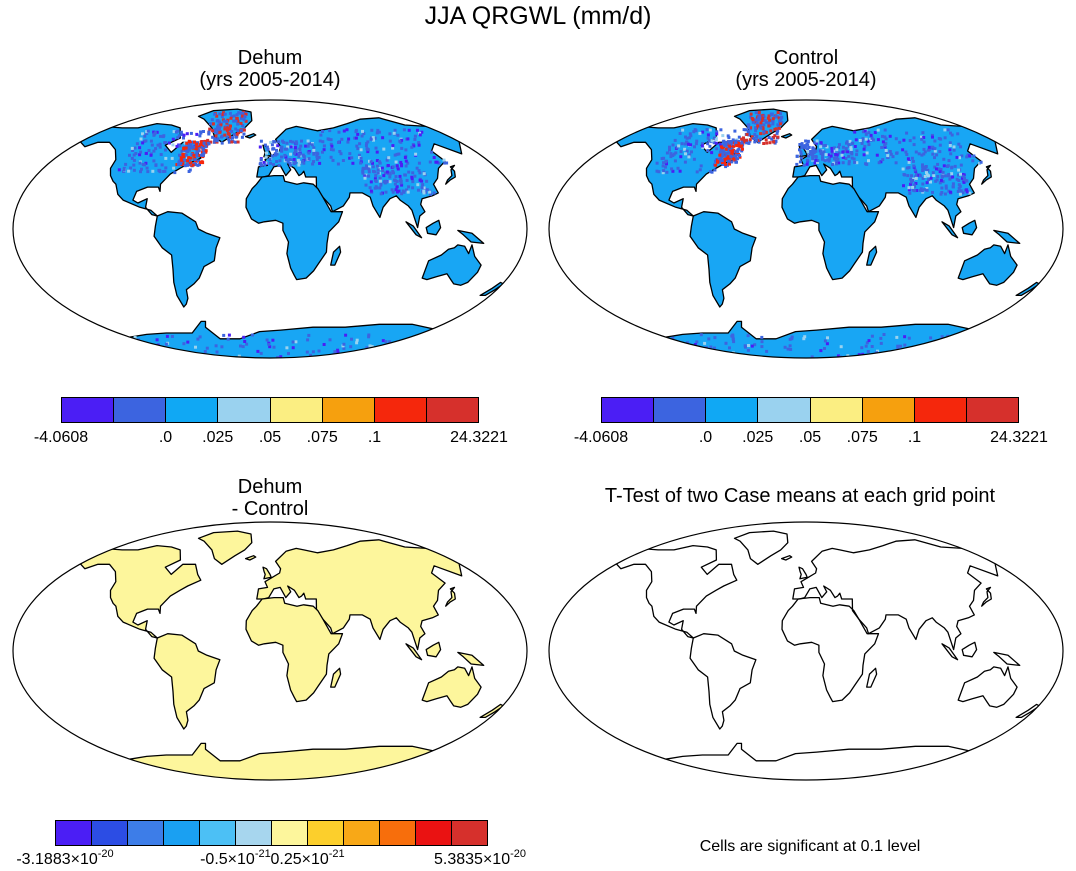 This screenshot has width=1076, height=871. What do you see at coordinates (270, 69) in the screenshot?
I see `panel-title-dehum: Dehum (yrs 2005-2014)` at bounding box center [270, 69].